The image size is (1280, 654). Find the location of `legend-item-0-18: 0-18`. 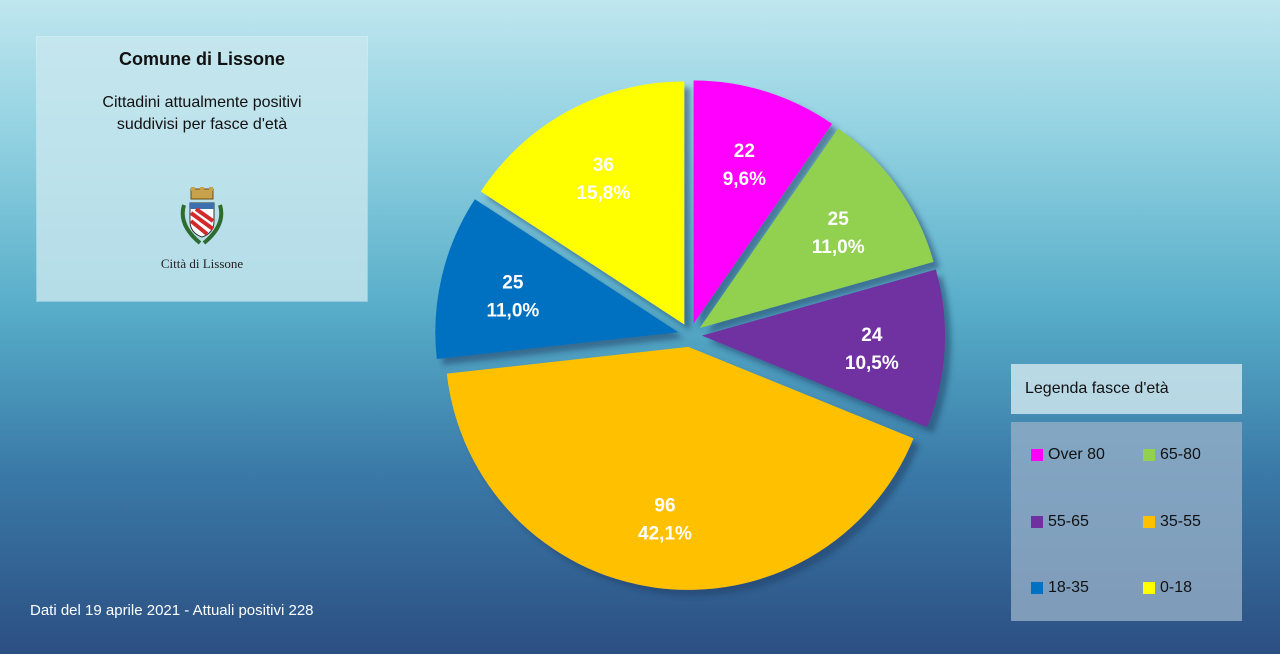

legend-item-0-18: 0-18 is located at coordinates (1167, 588).